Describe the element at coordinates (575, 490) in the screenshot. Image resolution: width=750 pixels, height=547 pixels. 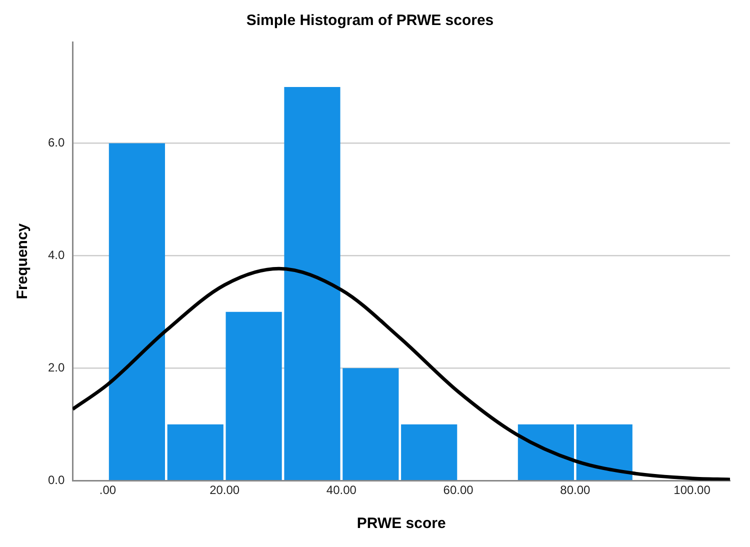
I see `x-tick-label: 80.00` at that location.